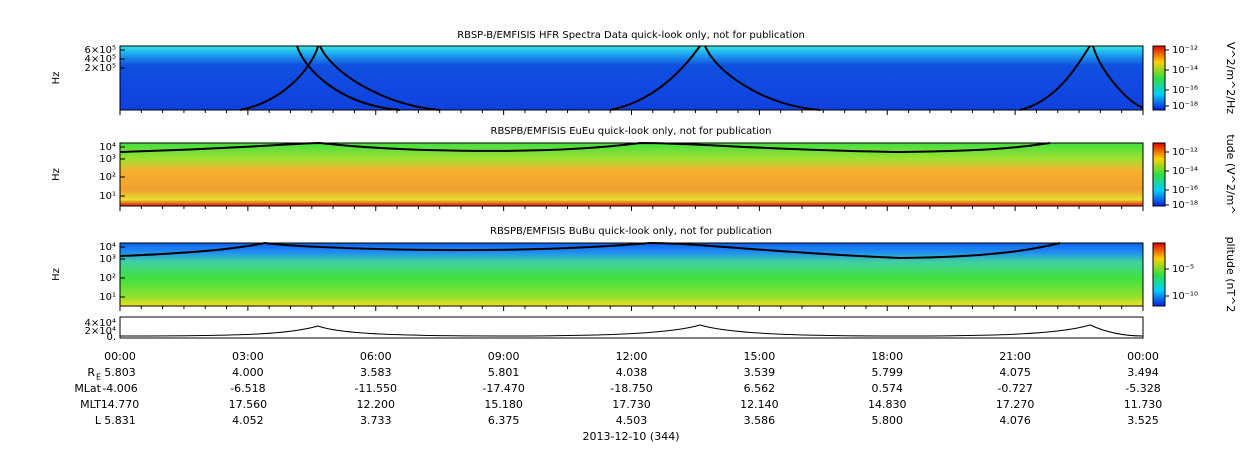 This screenshot has width=1250, height=449. Describe the element at coordinates (1143, 372) in the screenshot. I see `ephemeris-value: 3.494` at that location.